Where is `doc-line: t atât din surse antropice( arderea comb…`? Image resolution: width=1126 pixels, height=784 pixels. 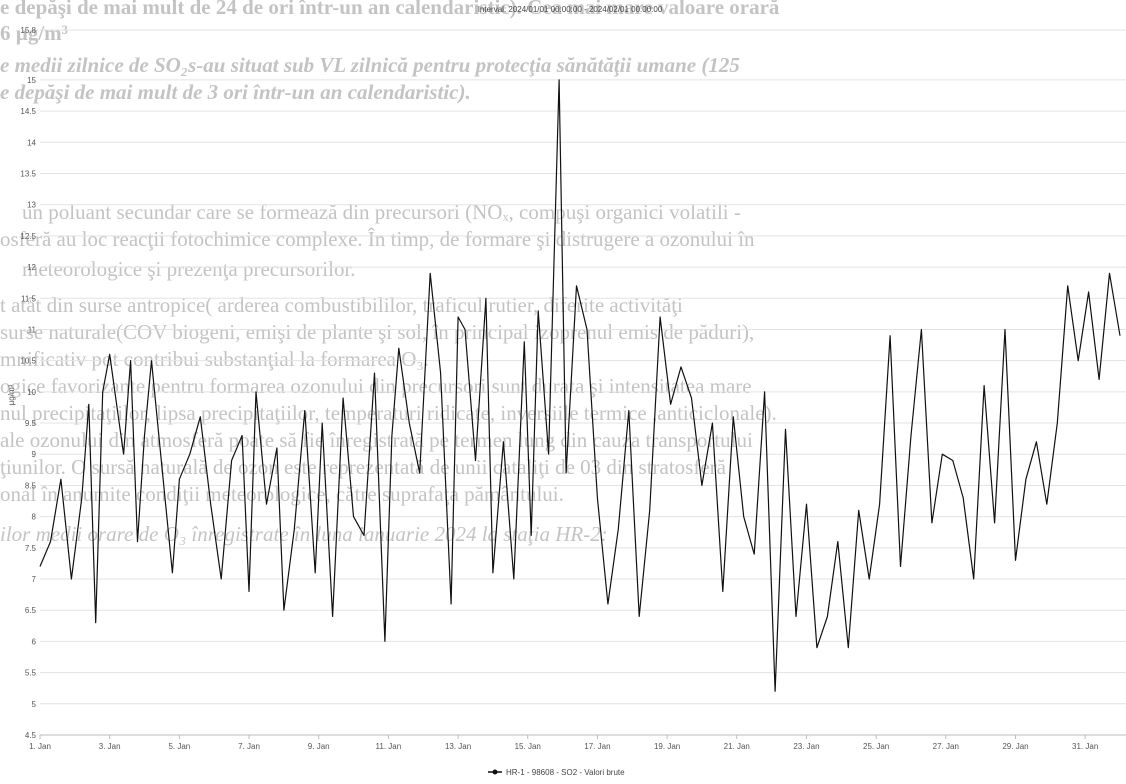 doc-line: t atât din surse antropice( arderea comb… is located at coordinates (341, 305).